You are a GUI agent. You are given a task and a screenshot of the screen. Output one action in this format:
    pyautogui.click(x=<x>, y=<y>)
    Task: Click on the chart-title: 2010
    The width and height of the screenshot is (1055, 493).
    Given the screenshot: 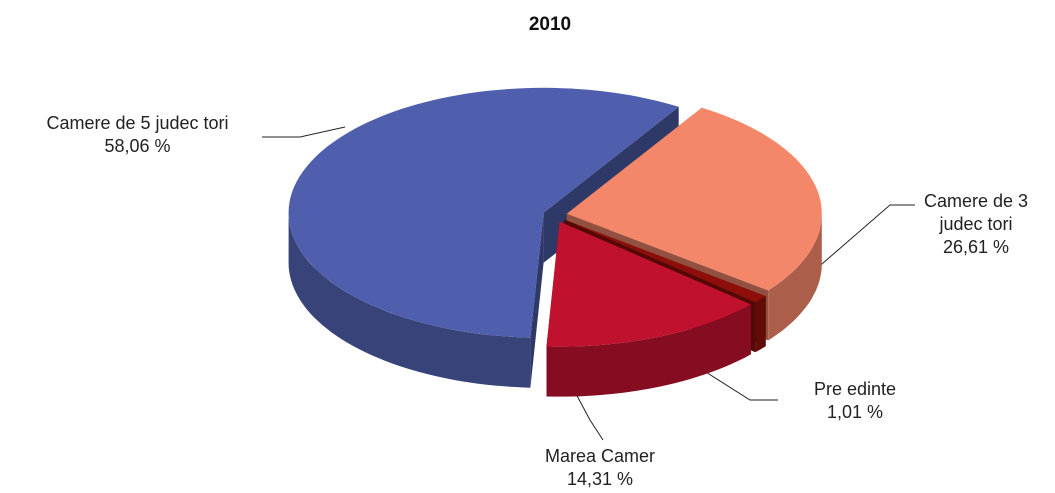 What is the action you would take?
    pyautogui.click(x=550, y=24)
    